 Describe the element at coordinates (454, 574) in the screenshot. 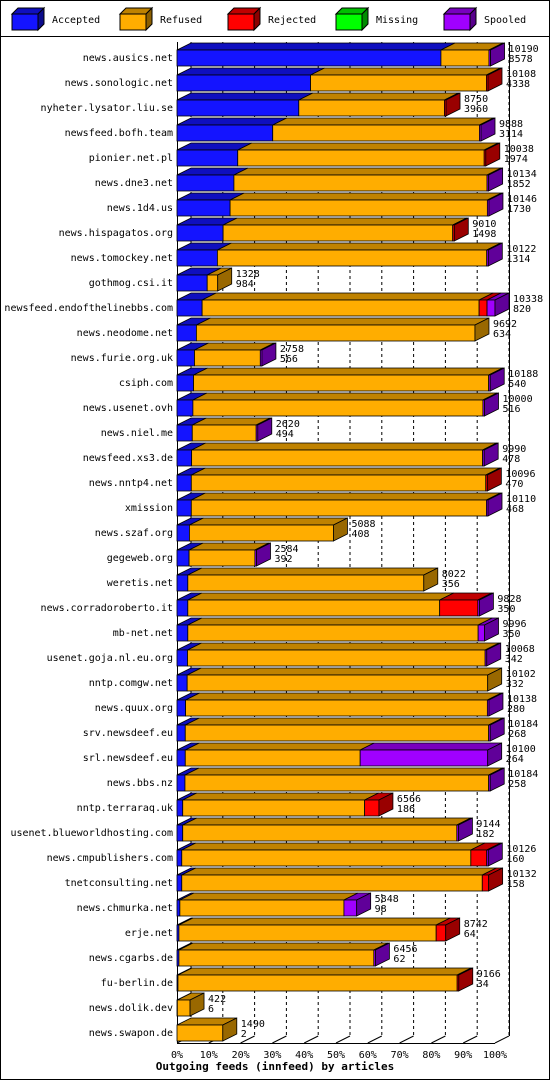

I see `total-label: 8022` at that location.